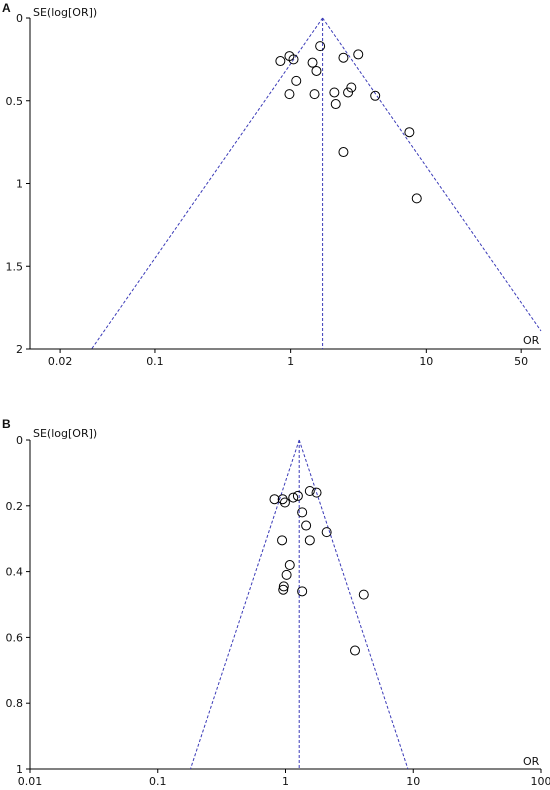 Image resolution: width=550 pixels, height=790 pixels. Describe the element at coordinates (19, 349) in the screenshot. I see `y-tick-label: 2` at that location.